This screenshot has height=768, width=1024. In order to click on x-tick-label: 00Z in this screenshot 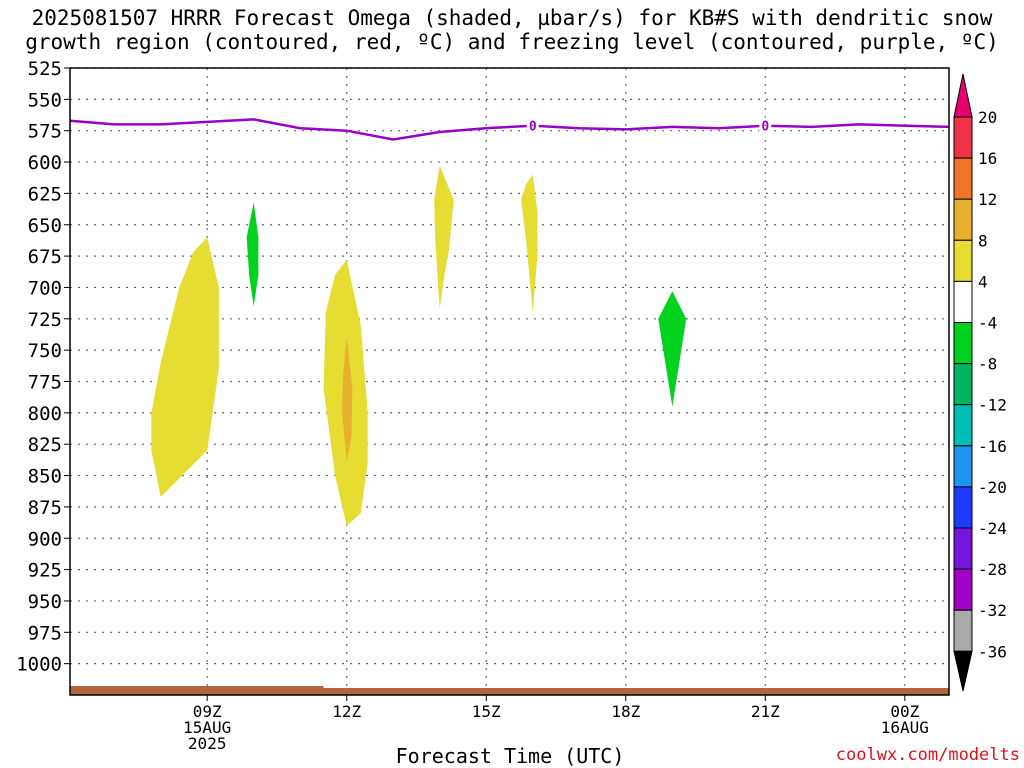, I will do `click(904, 711)`.